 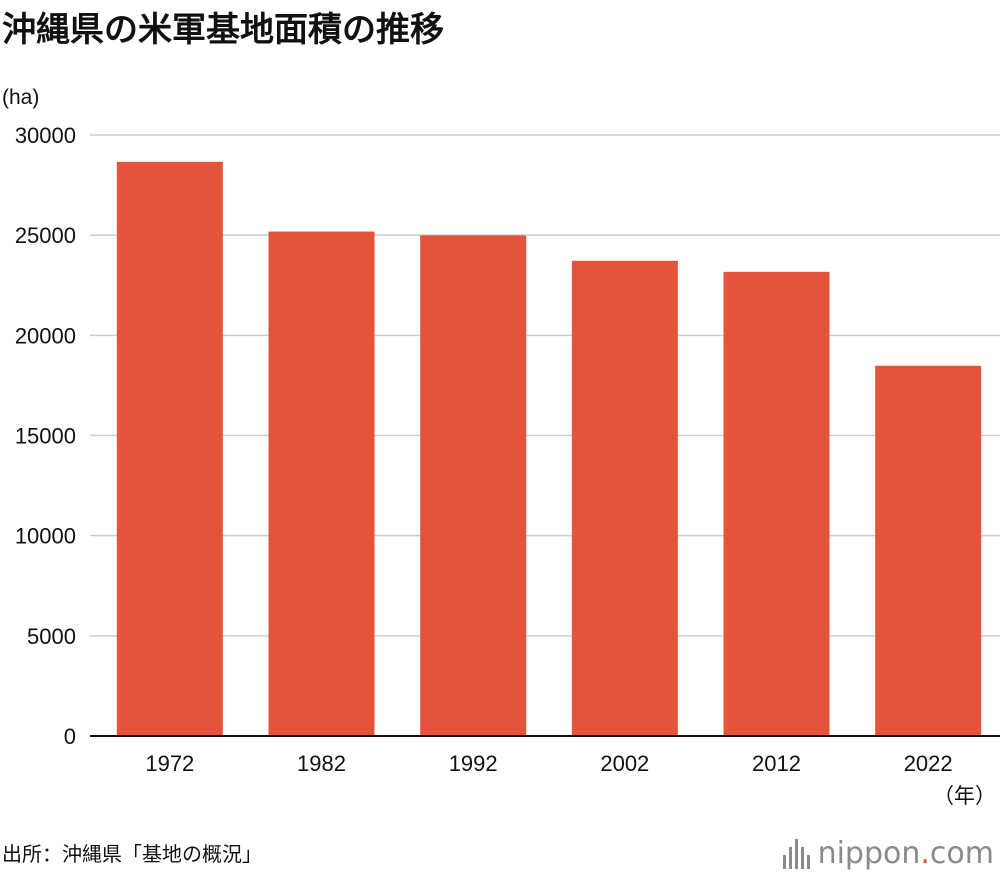 What do you see at coordinates (169, 763) in the screenshot?
I see `x-tick-label: 1972` at bounding box center [169, 763].